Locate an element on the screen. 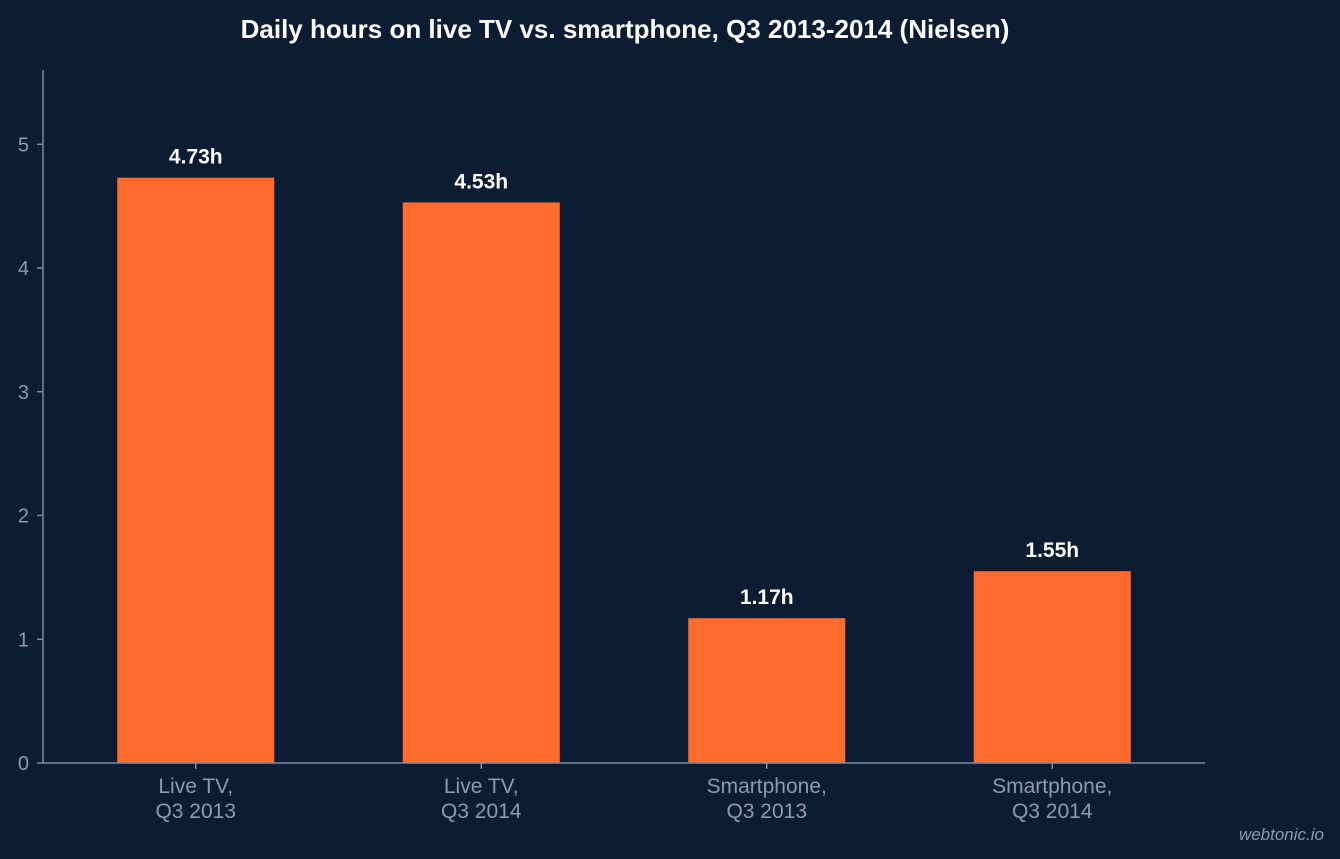 Image resolution: width=1340 pixels, height=859 pixels. y-tick-label: 1 is located at coordinates (23, 640).